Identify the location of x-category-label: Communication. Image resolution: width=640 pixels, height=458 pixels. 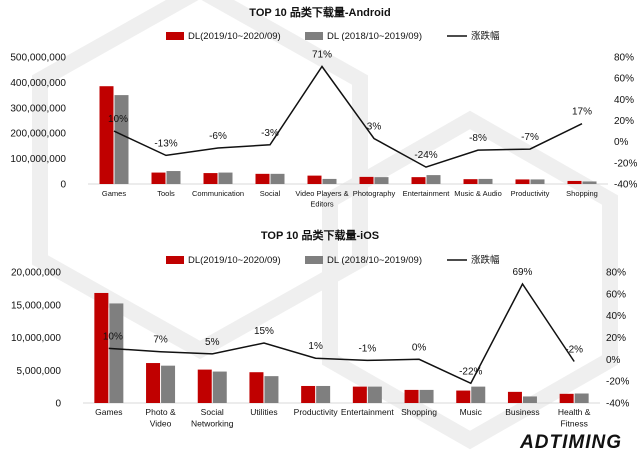
(218, 193).